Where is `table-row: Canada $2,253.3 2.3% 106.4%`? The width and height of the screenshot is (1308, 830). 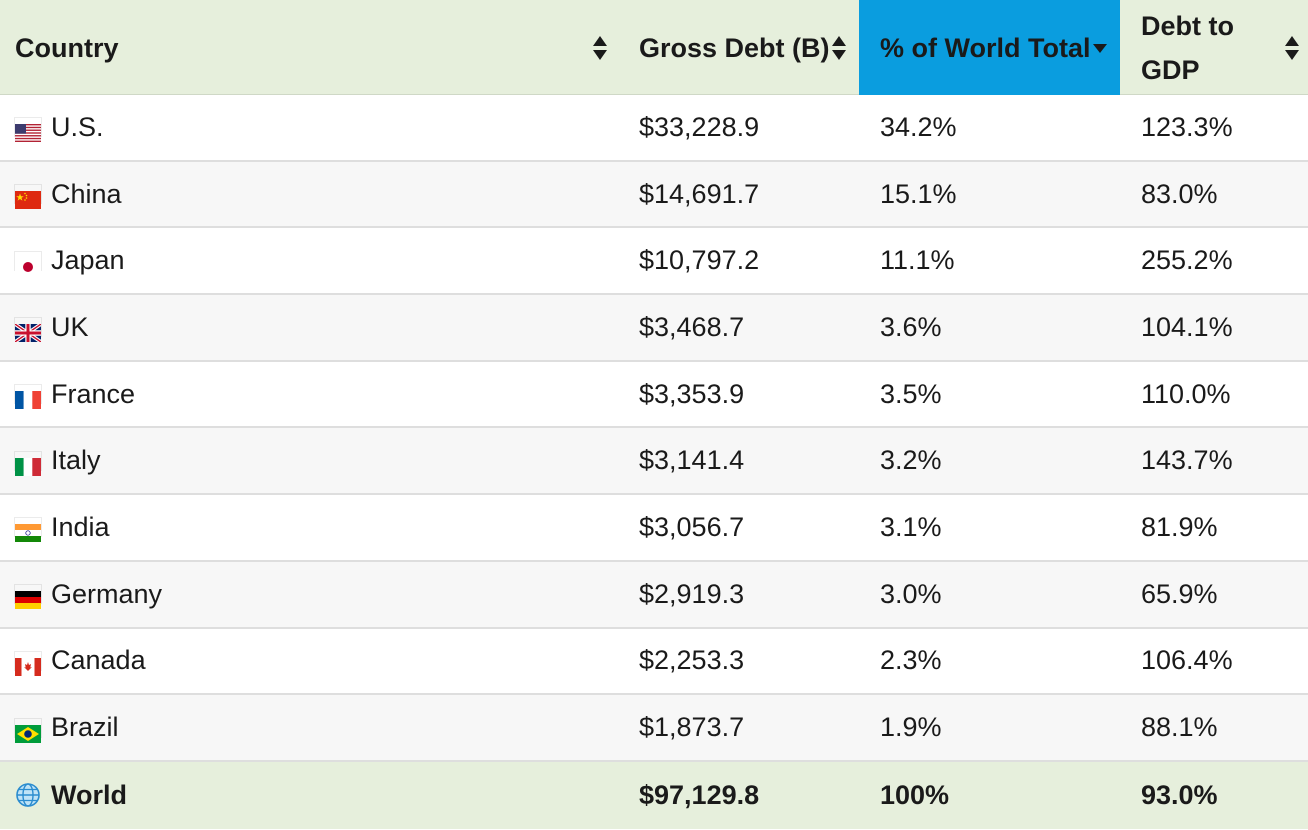 table-row: Canada $2,253.3 2.3% 106.4% is located at coordinates (654, 662).